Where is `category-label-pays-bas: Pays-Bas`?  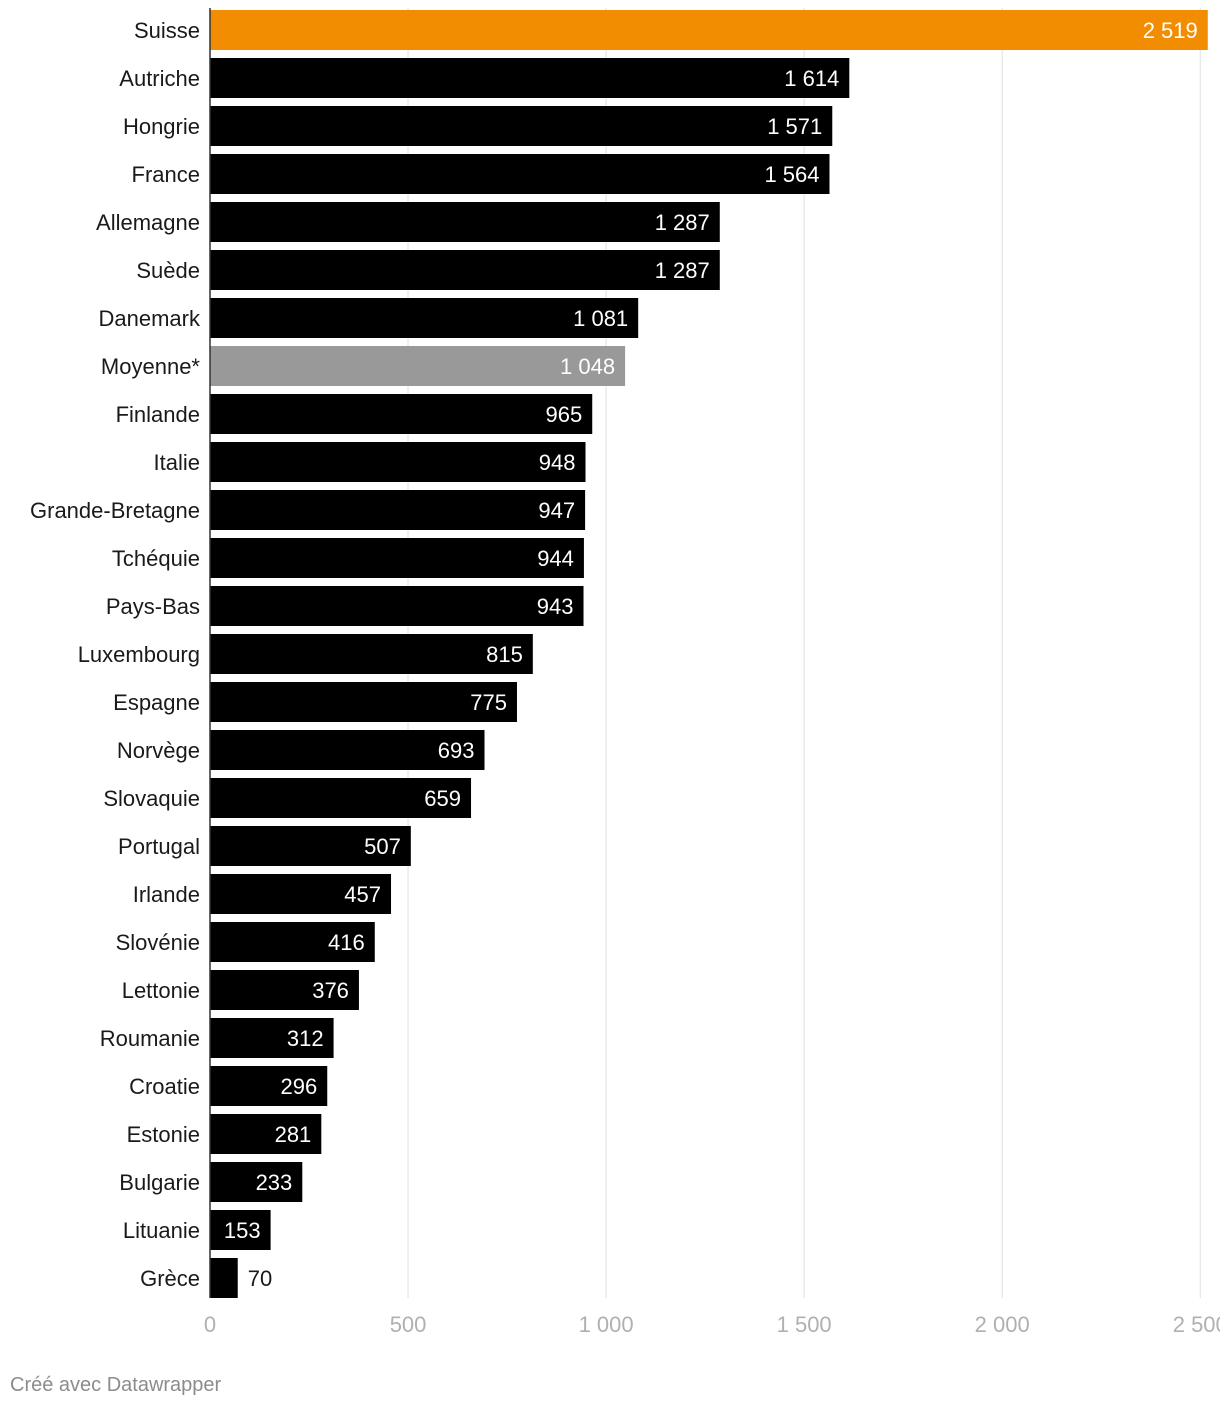
category-label-pays-bas: Pays-Bas is located at coordinates (153, 606).